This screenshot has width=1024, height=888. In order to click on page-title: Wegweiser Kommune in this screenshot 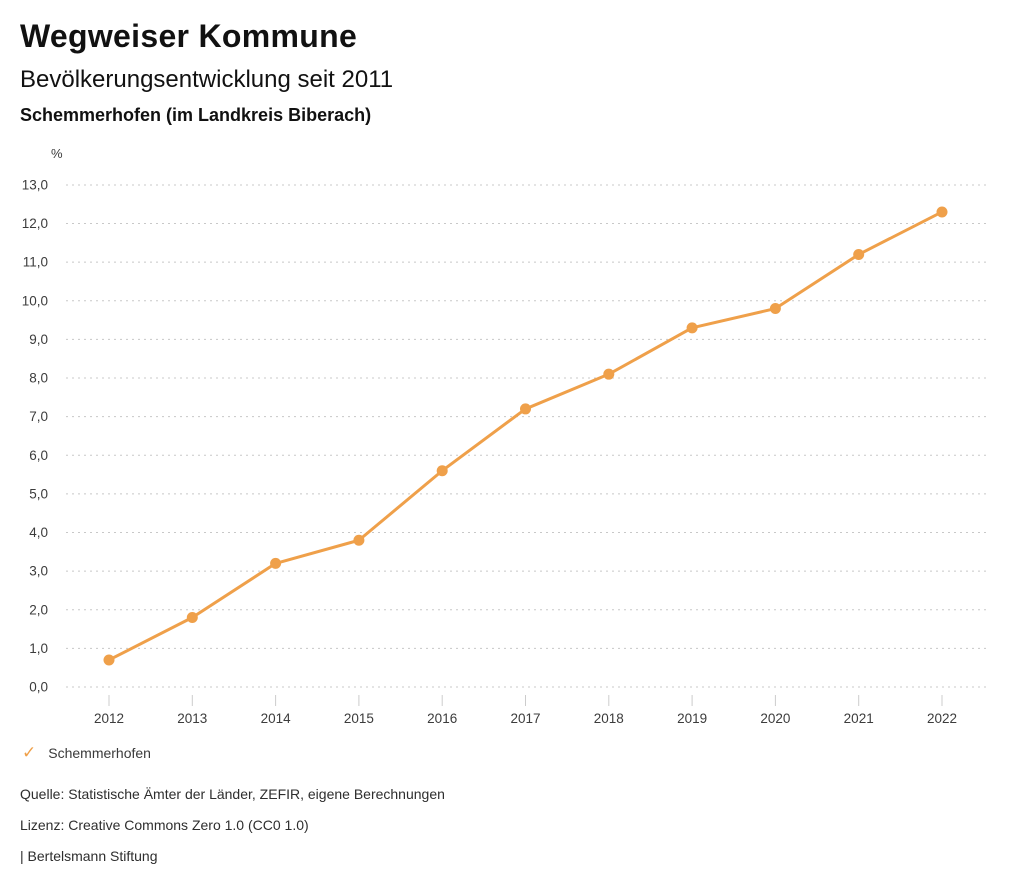, I will do `click(189, 36)`.